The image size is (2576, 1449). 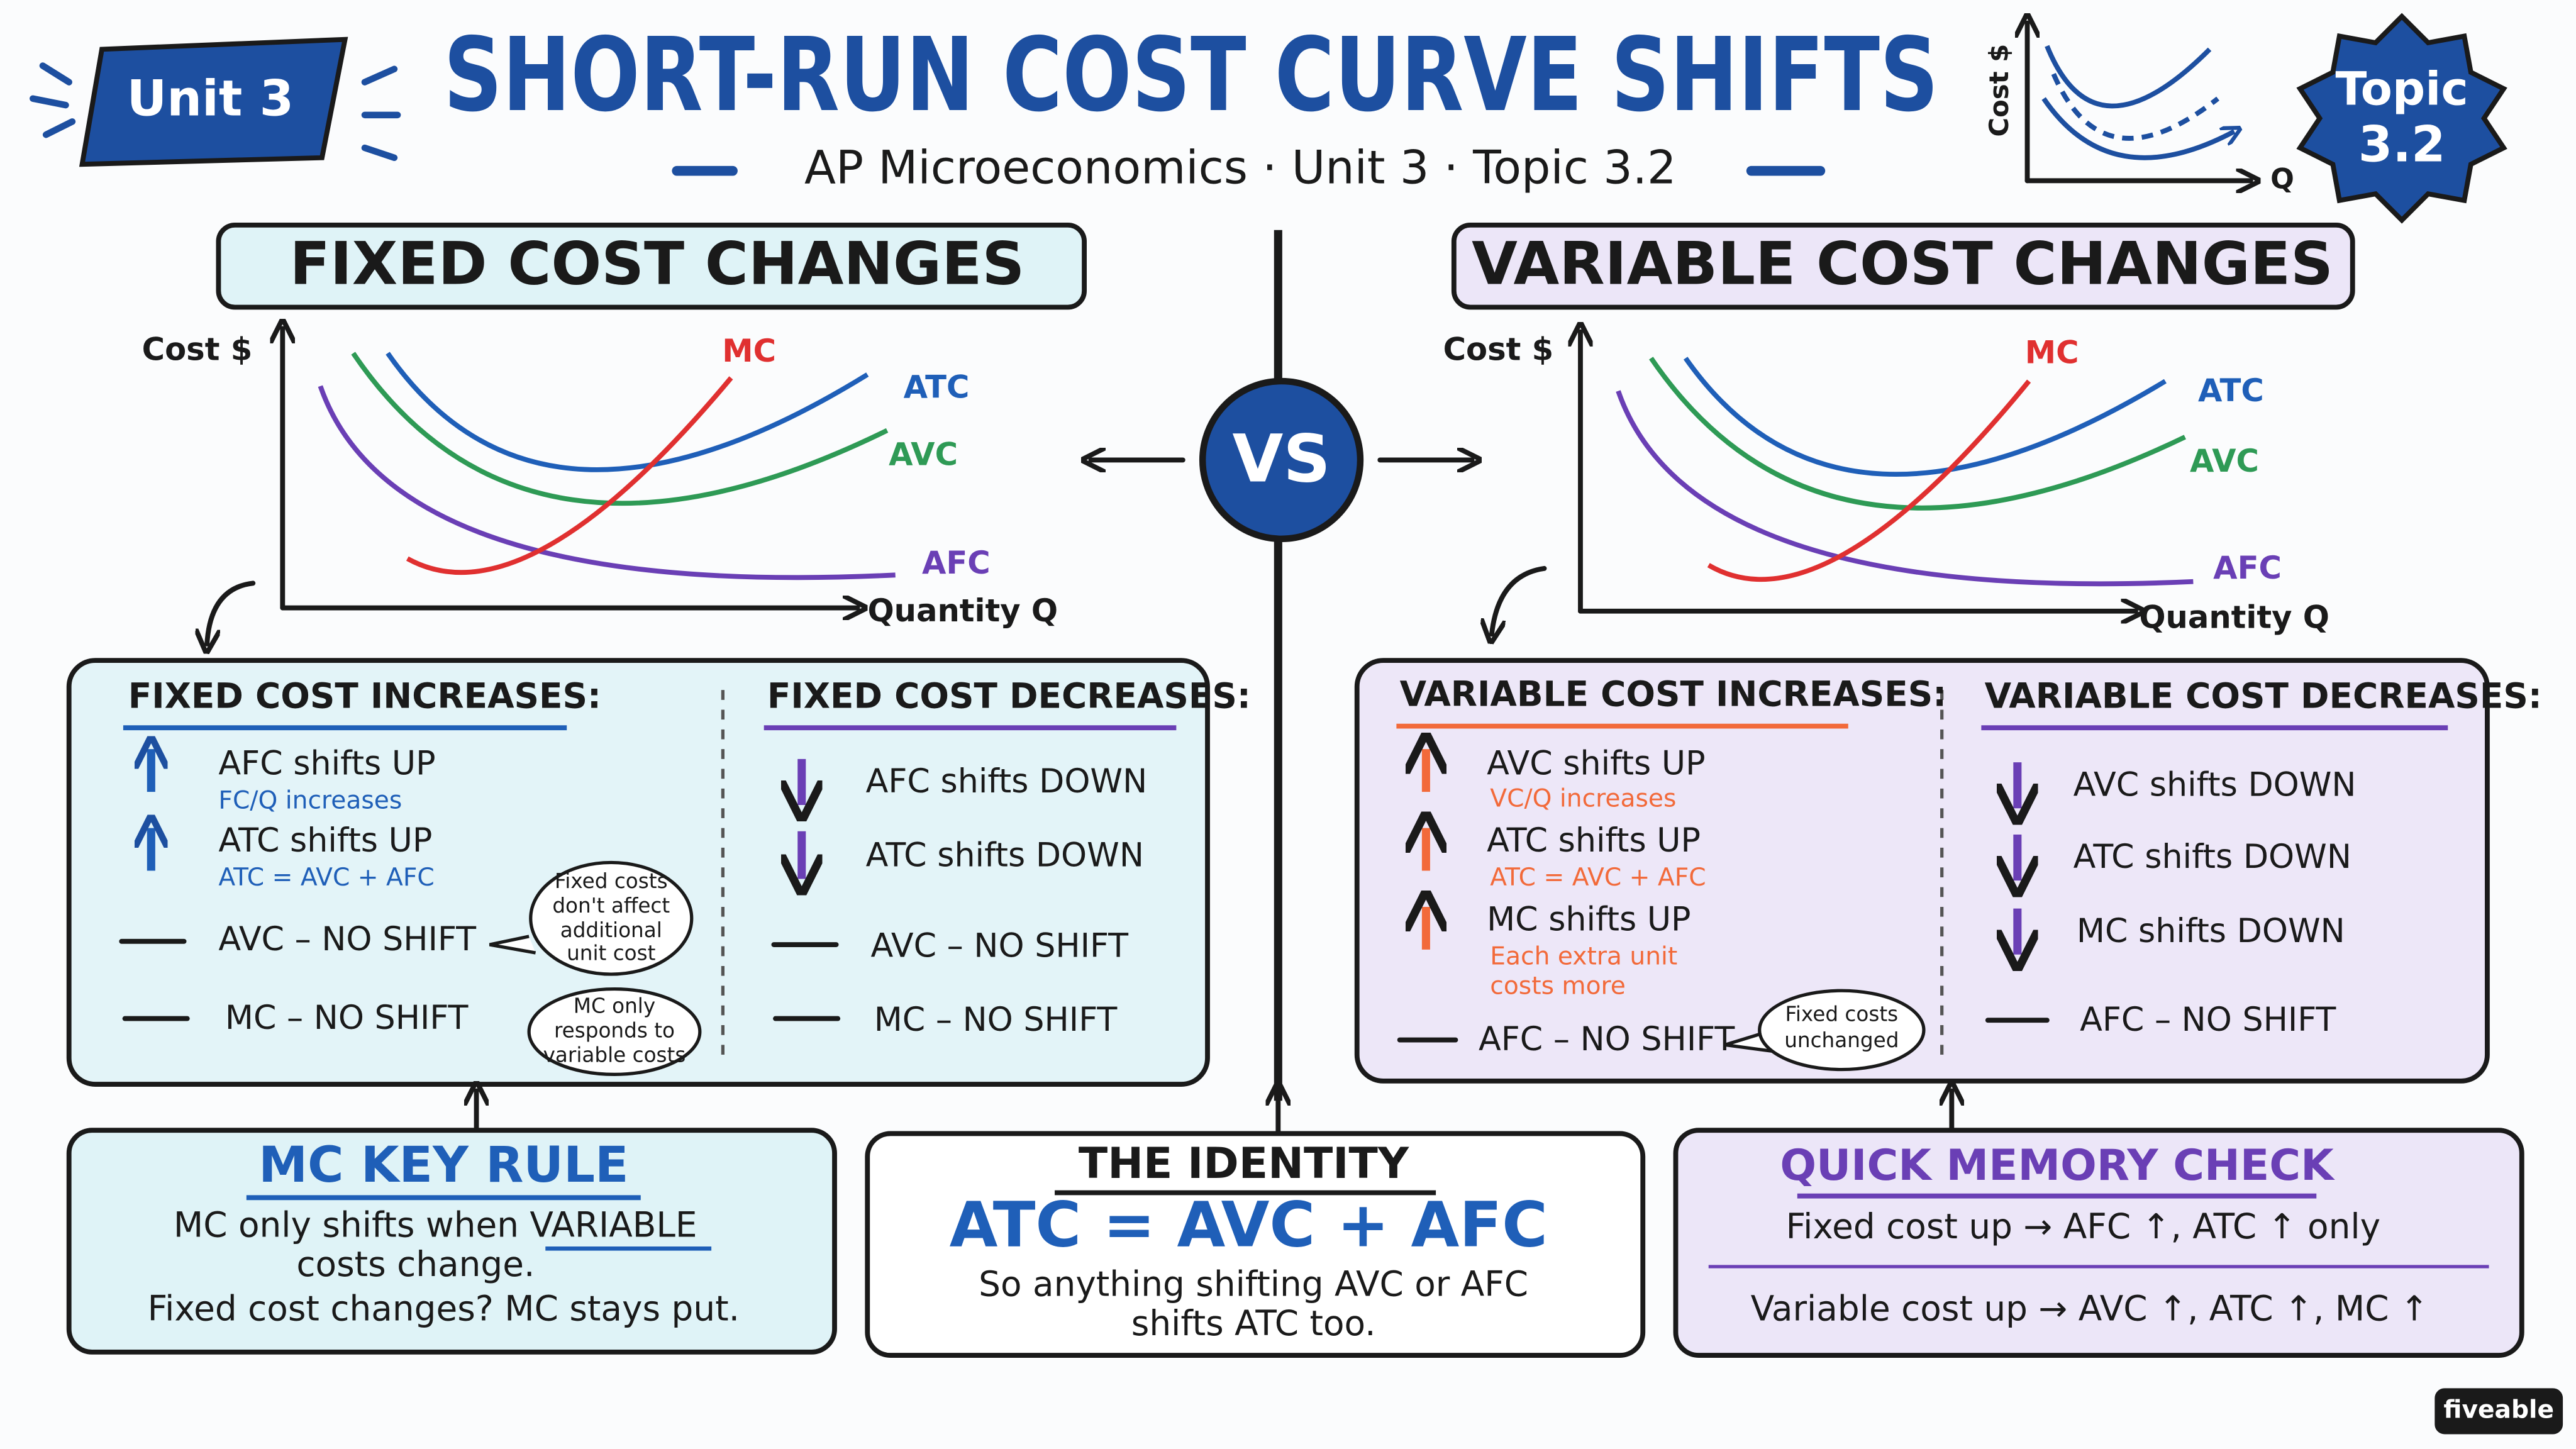 I want to click on icon-y-label: Cost $, so click(x=1999, y=90).